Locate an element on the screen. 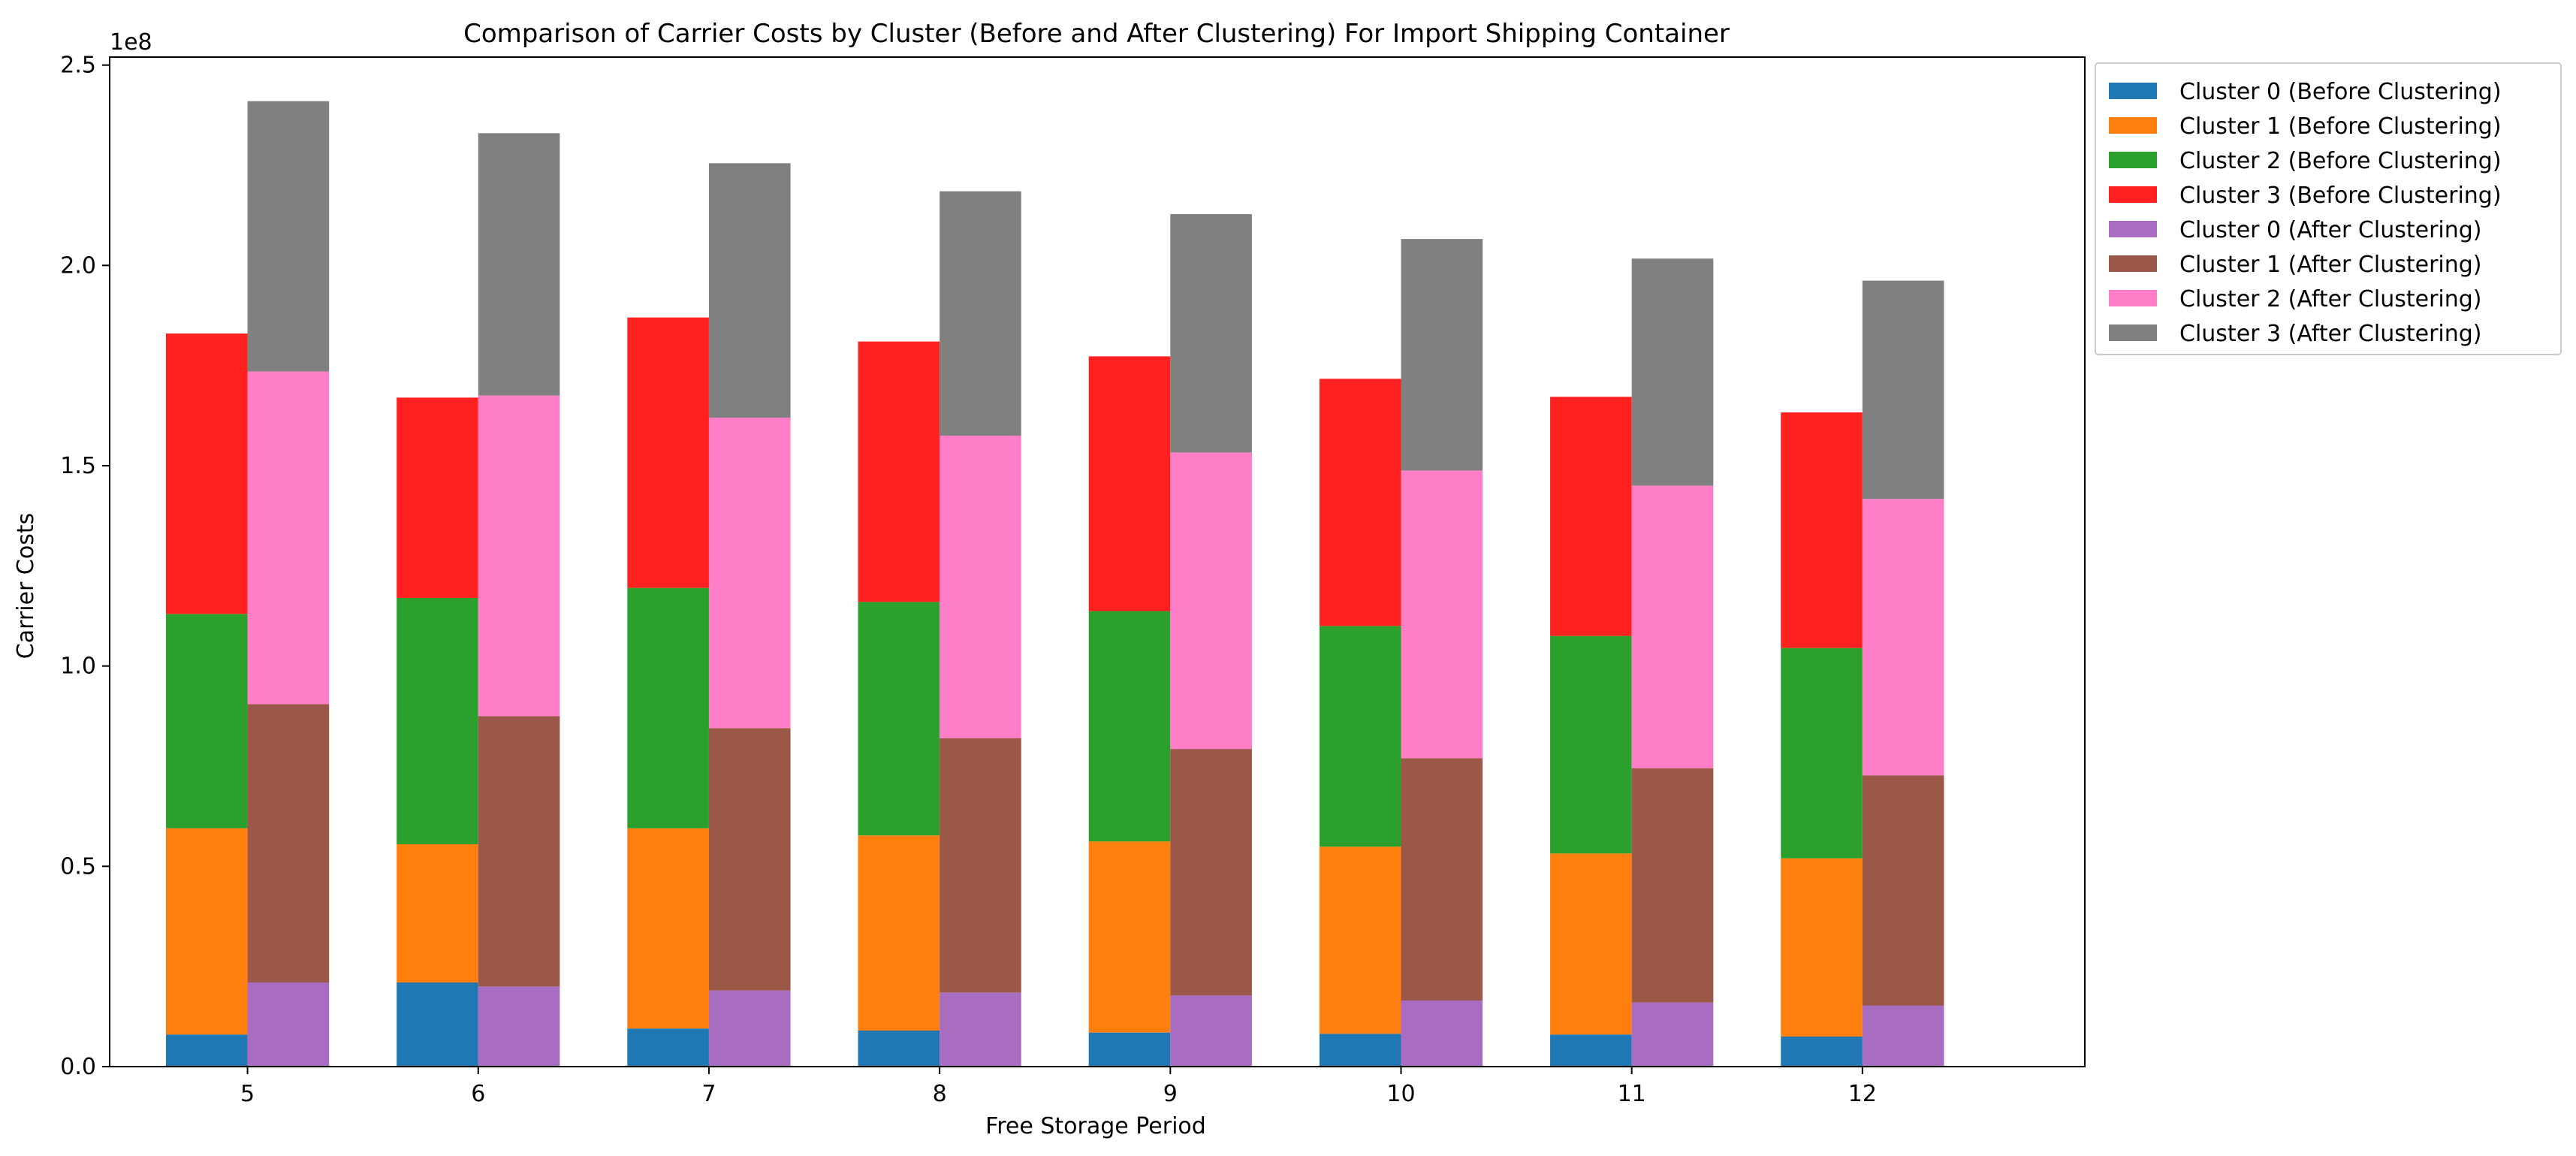 The image size is (2576, 1156). x-tick-label: 5 is located at coordinates (248, 1094).